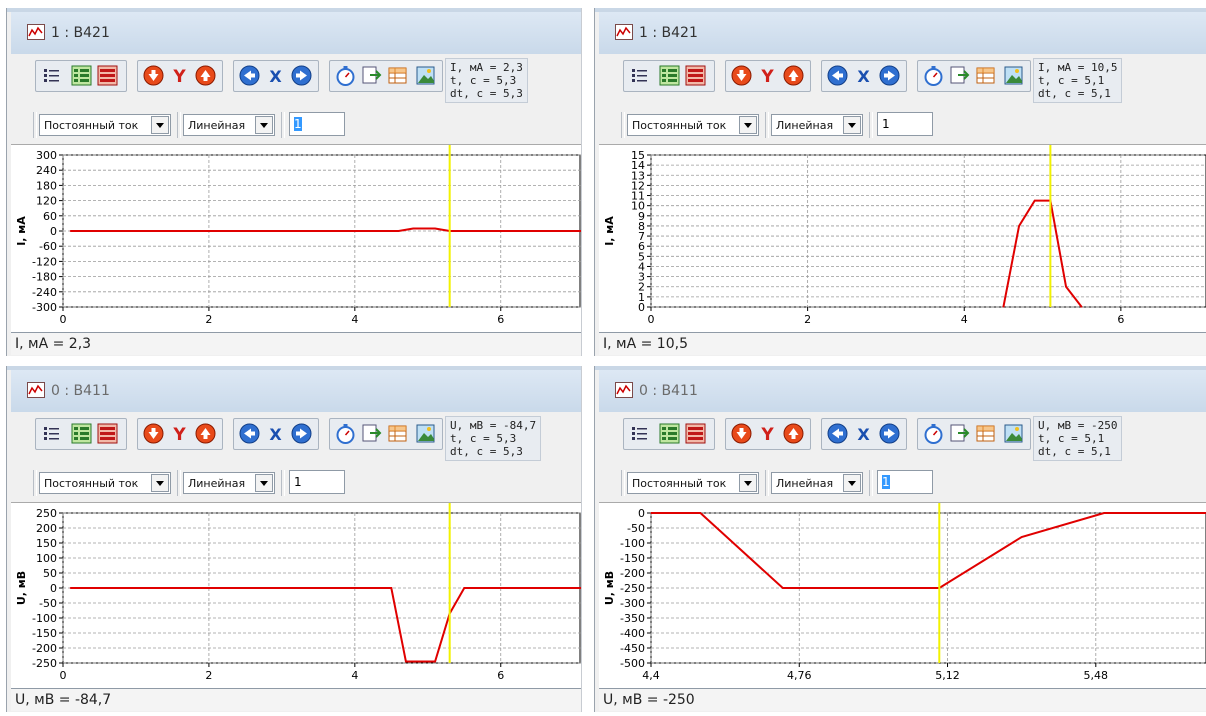 This screenshot has height=716, width=1206. Describe the element at coordinates (294, 10) in the screenshot. I see `window-edge` at that location.